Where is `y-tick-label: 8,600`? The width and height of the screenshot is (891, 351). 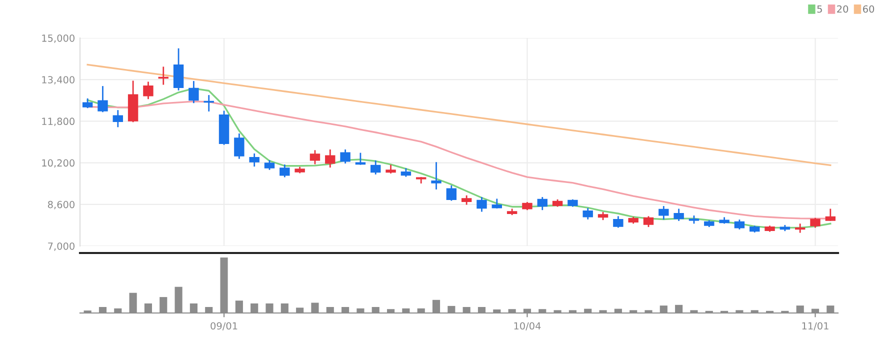
y-tick-label: 8,600 is located at coordinates (61, 205).